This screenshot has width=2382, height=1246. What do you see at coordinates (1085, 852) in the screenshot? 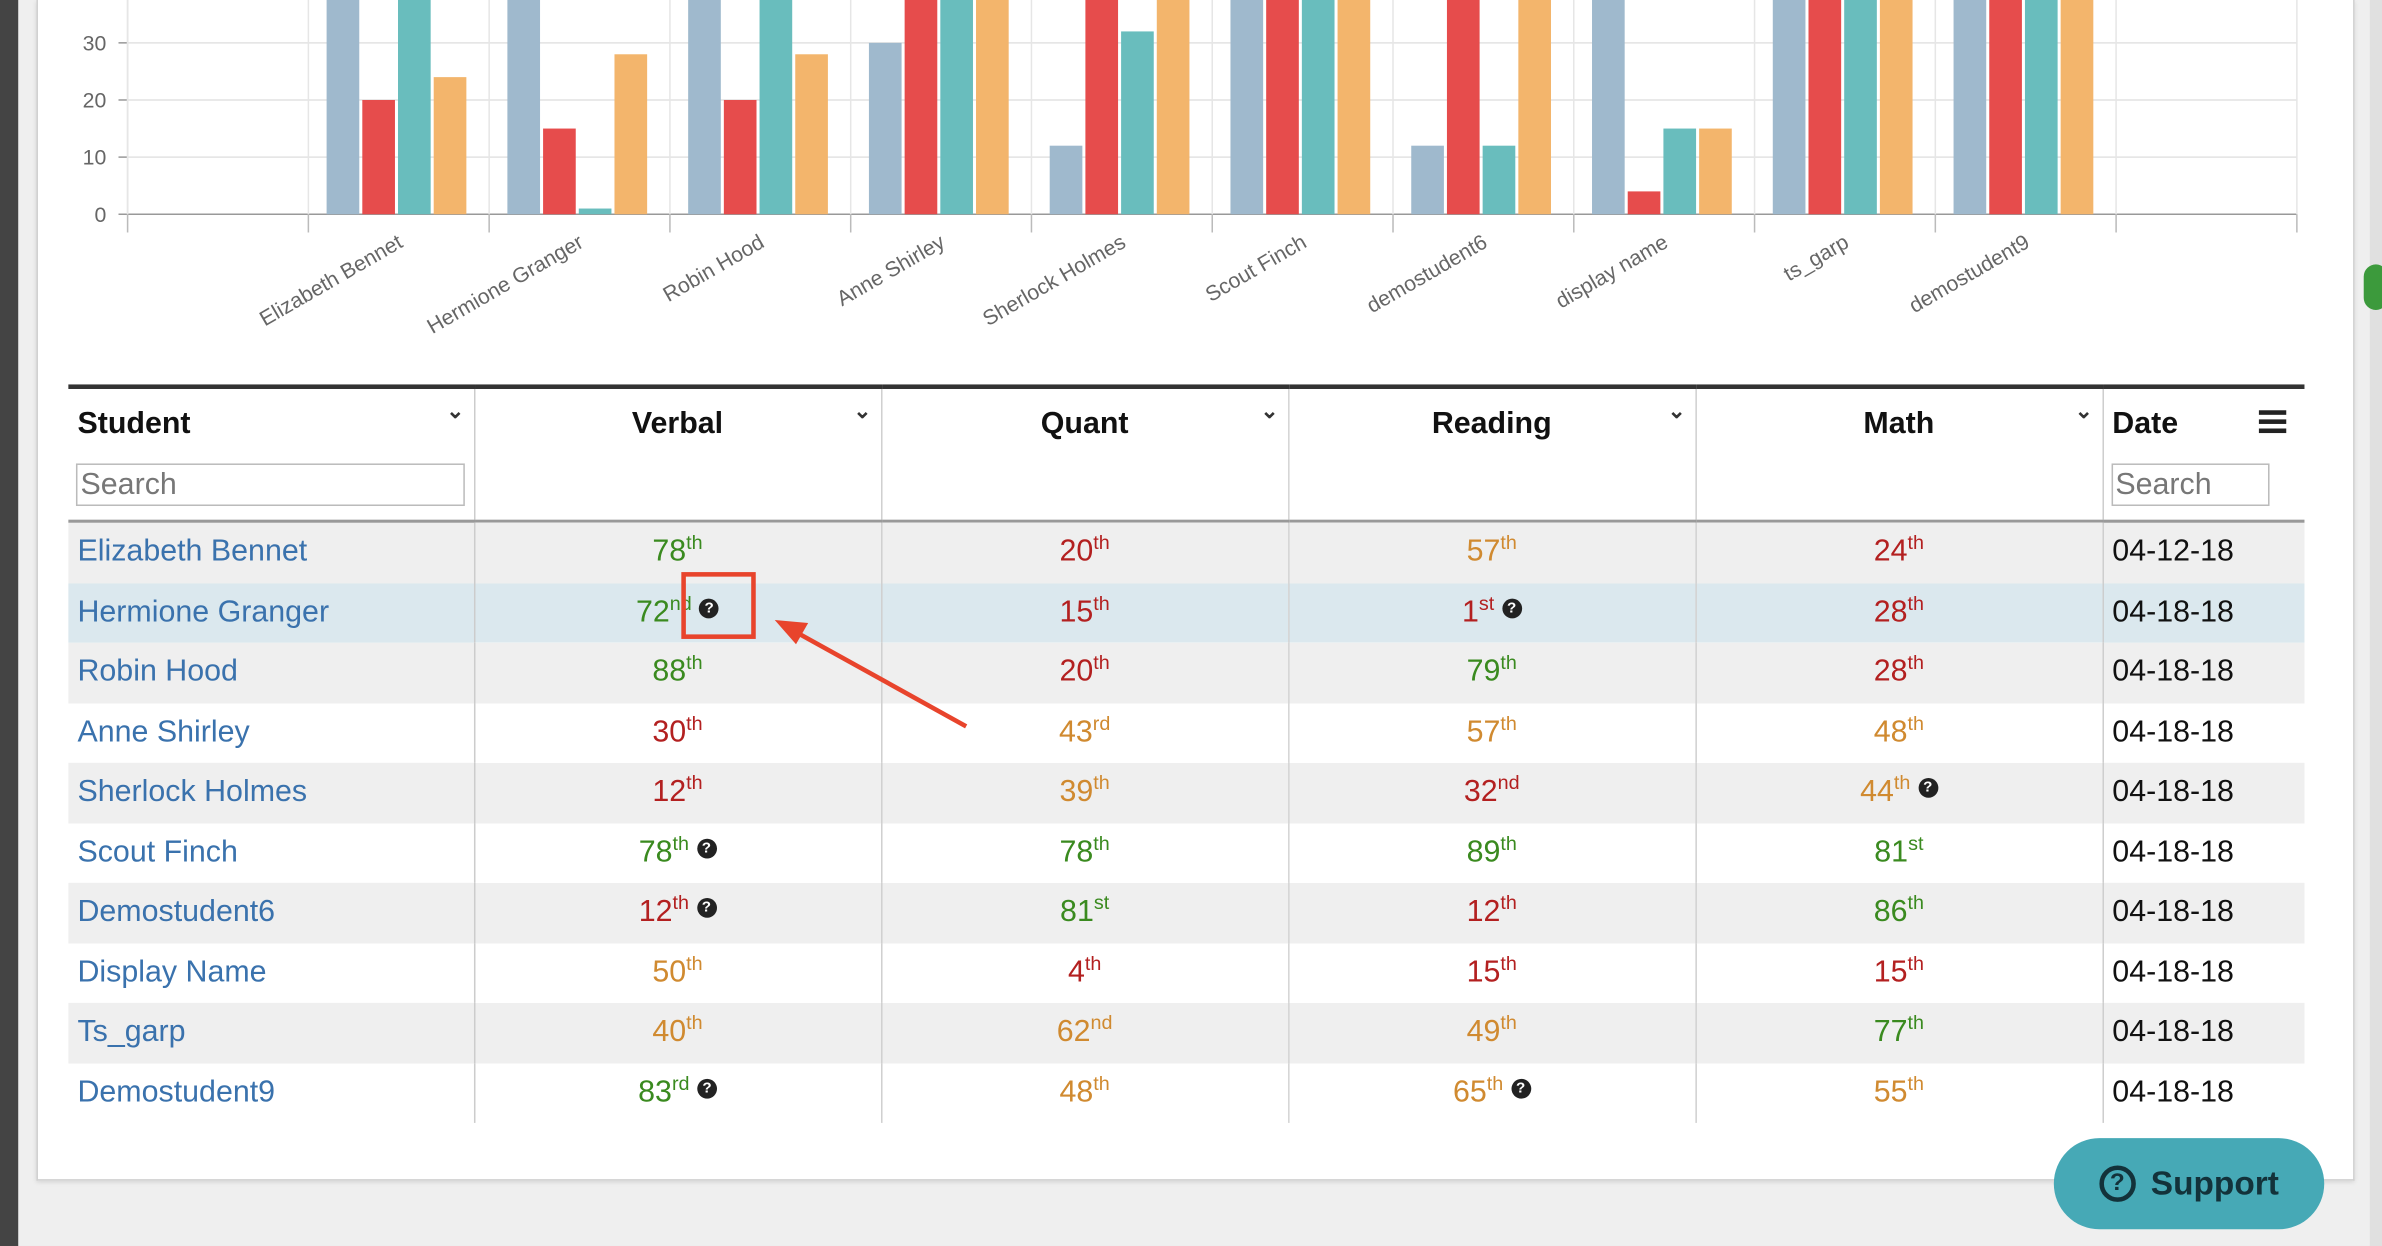
I see `quant-score-cell: 78th` at bounding box center [1085, 852].